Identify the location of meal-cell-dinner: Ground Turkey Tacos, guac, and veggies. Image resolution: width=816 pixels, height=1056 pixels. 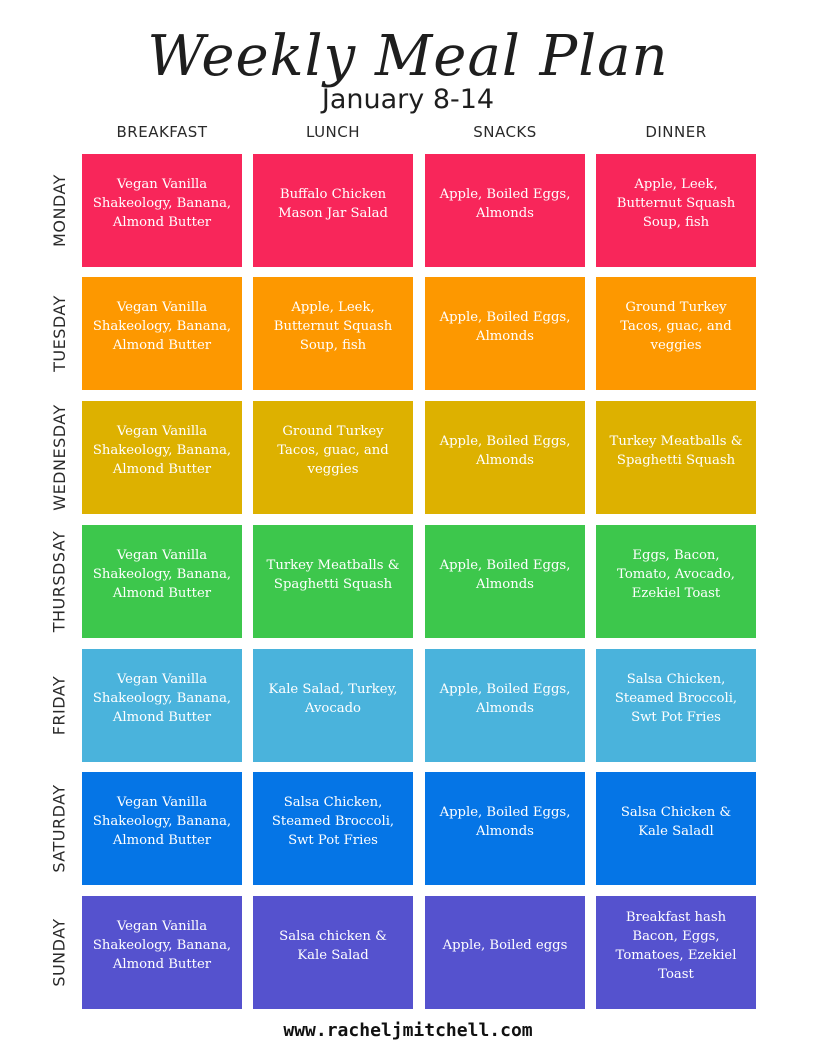
(676, 333).